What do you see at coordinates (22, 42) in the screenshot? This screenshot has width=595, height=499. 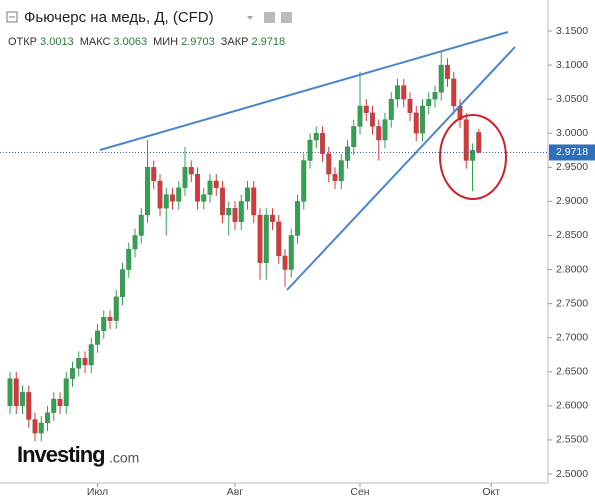 I see `ohlc-label: ОТКР` at bounding box center [22, 42].